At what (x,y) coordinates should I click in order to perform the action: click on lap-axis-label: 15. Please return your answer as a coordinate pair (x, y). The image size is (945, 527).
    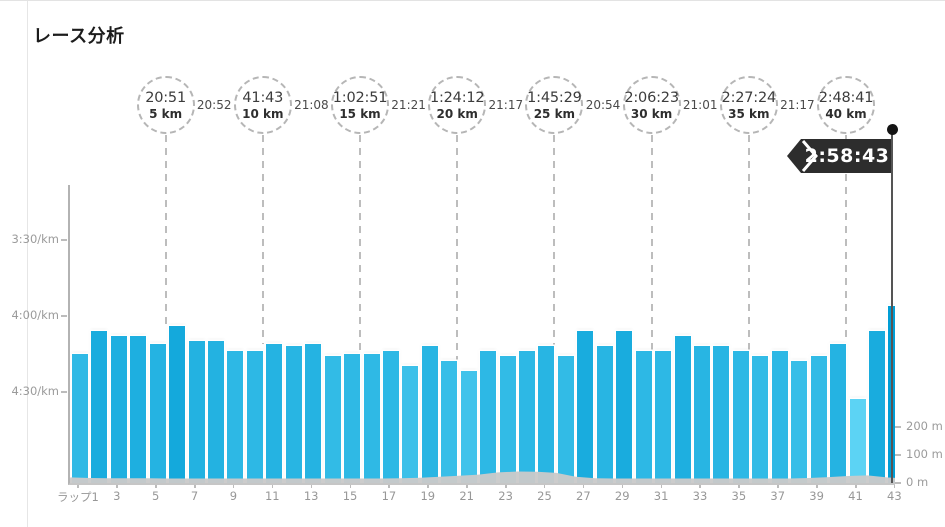
    Looking at the image, I should click on (350, 496).